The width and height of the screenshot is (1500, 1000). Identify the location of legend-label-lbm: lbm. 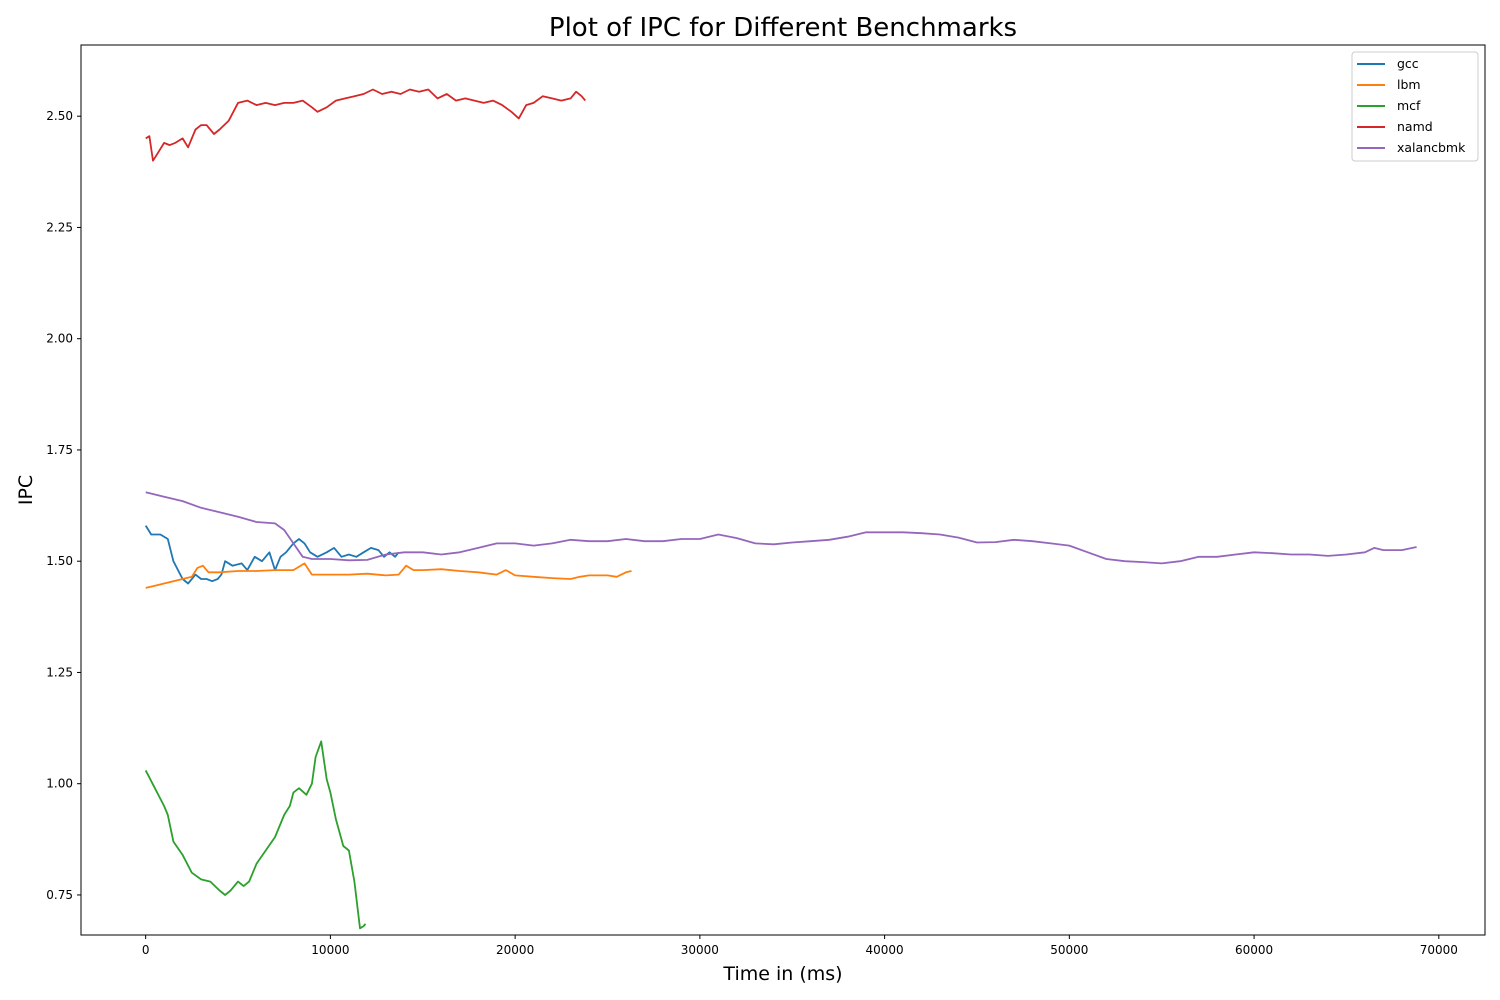
(1409, 84).